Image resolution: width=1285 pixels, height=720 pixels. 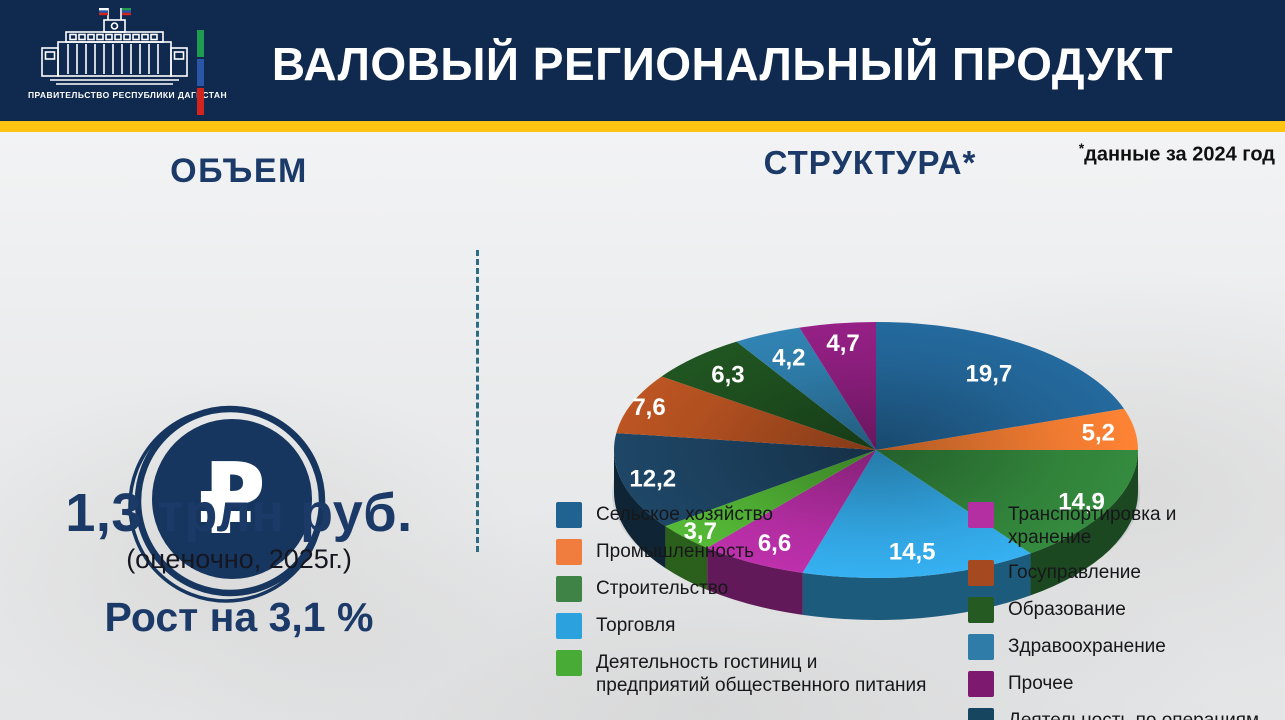 I want to click on pie-value-label: 7,6, so click(x=648, y=407).